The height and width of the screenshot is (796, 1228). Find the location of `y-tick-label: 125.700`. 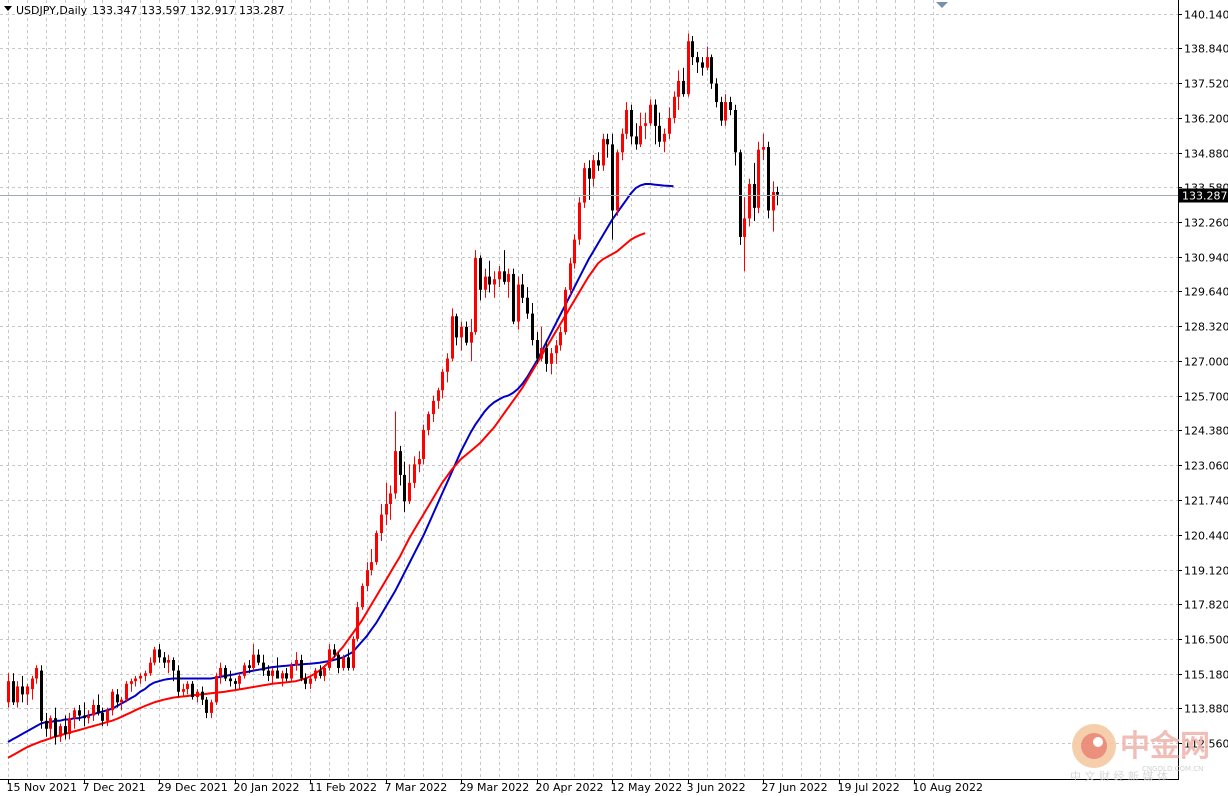

y-tick-label: 125.700 is located at coordinates (1206, 397).